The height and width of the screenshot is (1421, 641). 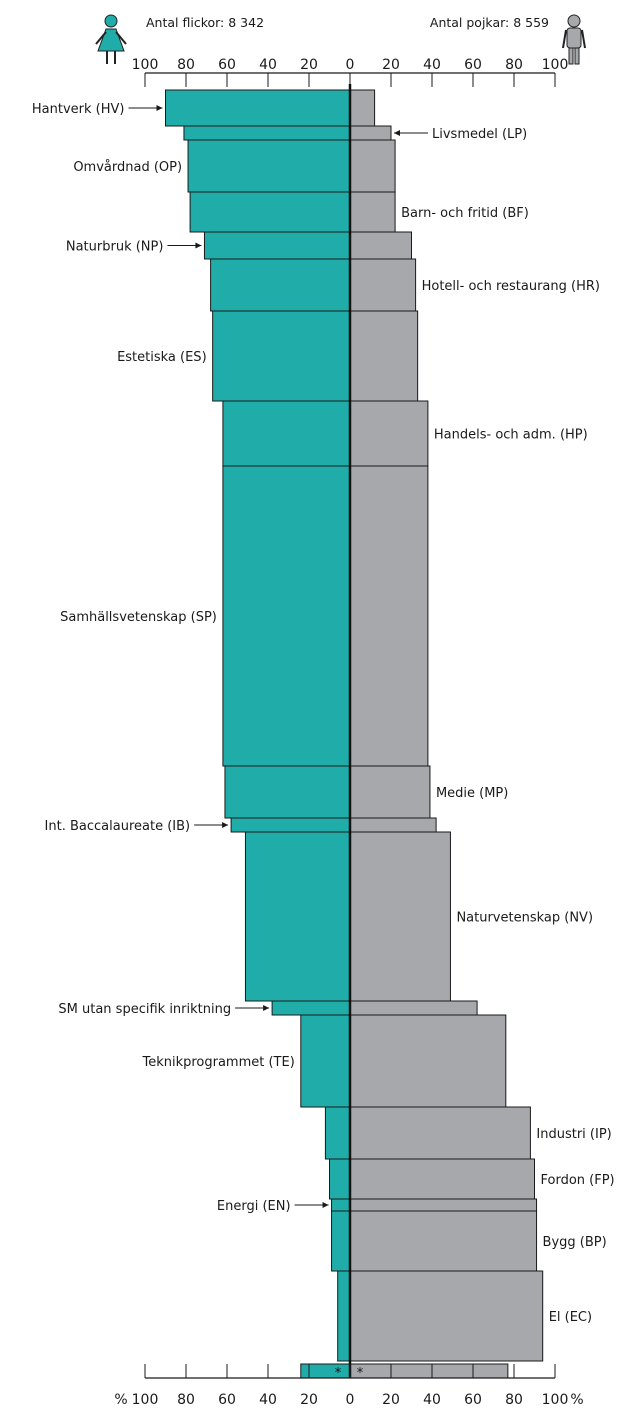 I want to click on top-tick-label: 0, so click(x=350, y=65).